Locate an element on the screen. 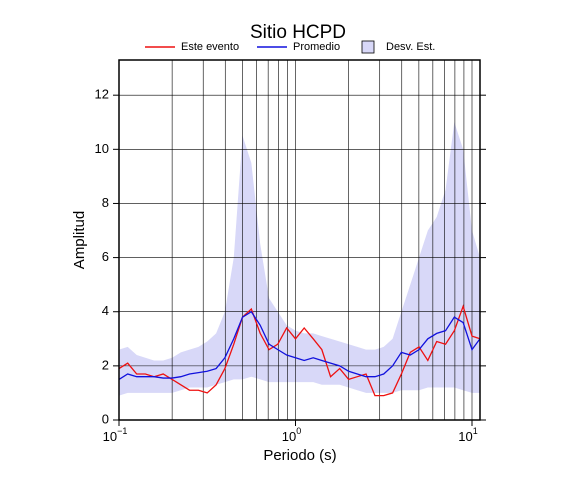 Image resolution: width=586 pixels, height=480 pixels. x-tick-exponent: −1 is located at coordinates (122, 431).